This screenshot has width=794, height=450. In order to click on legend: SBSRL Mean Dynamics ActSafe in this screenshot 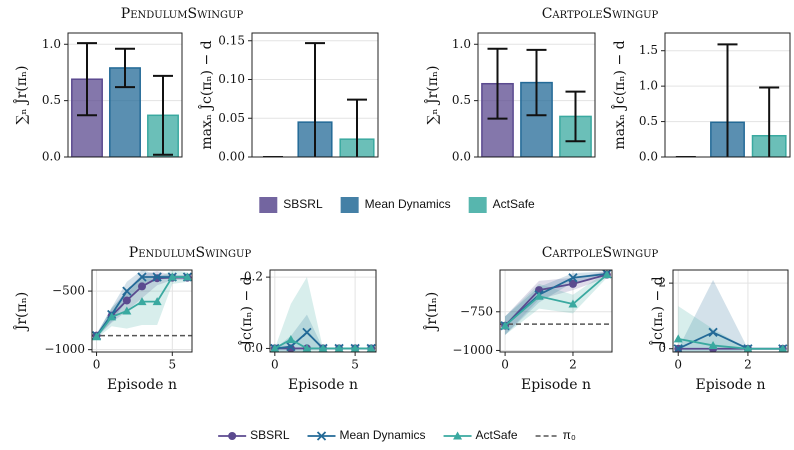, I will do `click(397, 205)`.